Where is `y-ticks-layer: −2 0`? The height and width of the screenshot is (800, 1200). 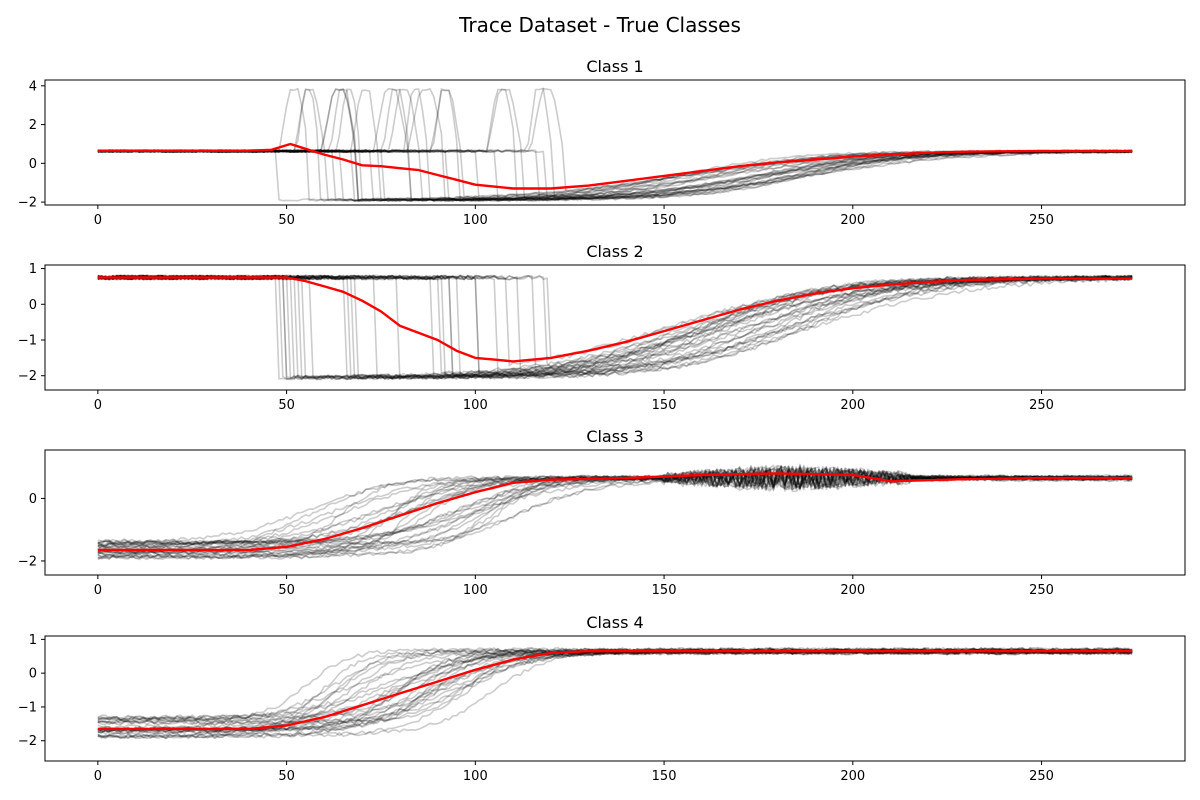
y-ticks-layer: −2 0 is located at coordinates (31, 530).